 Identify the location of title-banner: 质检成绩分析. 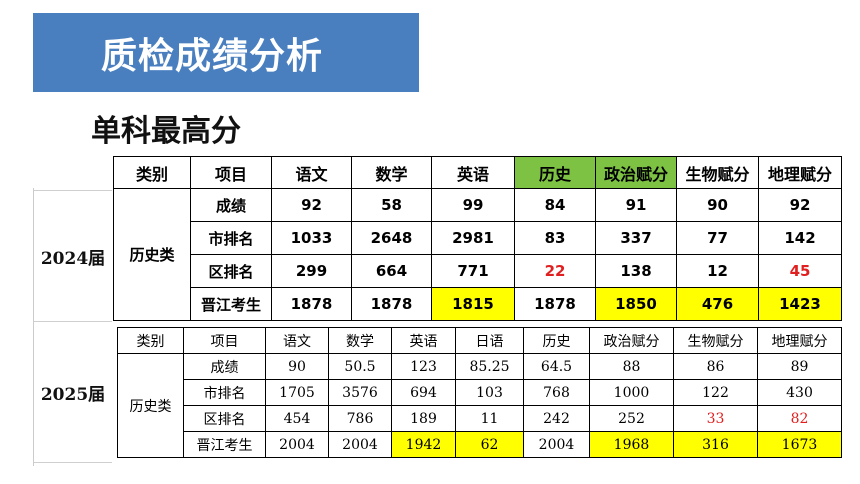
(226, 52).